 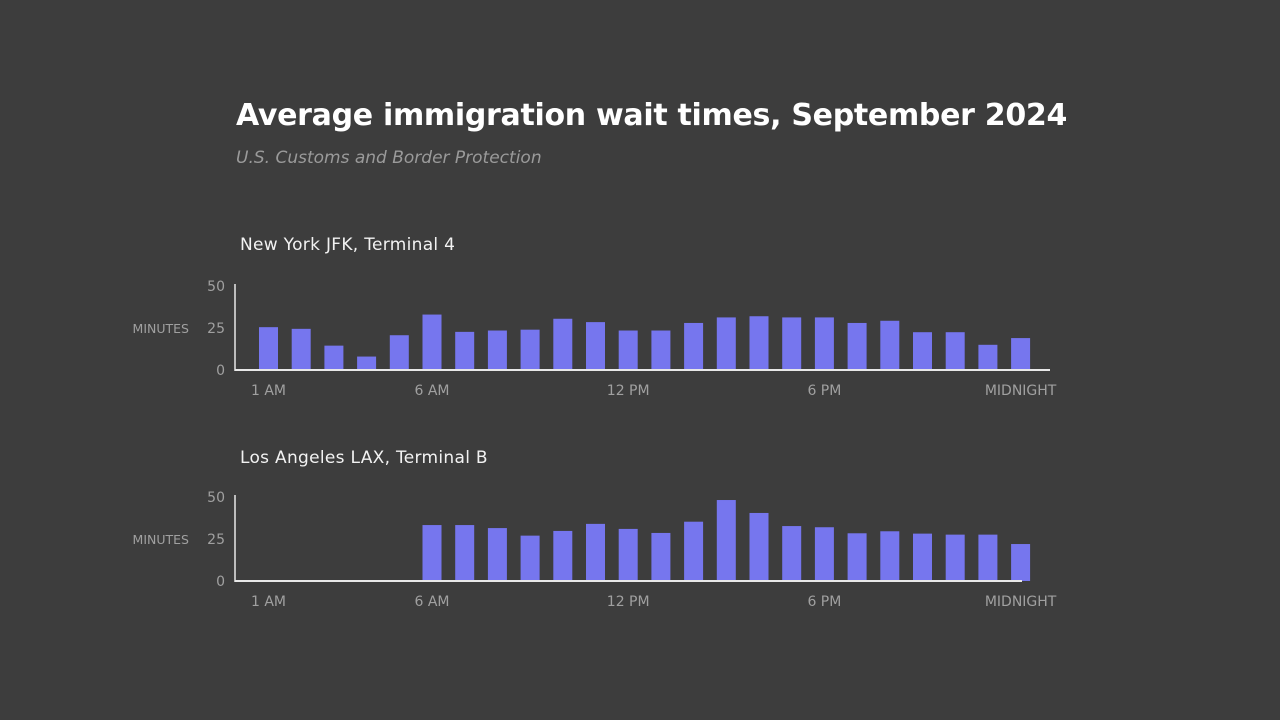 What do you see at coordinates (364, 458) in the screenshot?
I see `panel-title-lax: Los Angeles LAX, Terminal B` at bounding box center [364, 458].